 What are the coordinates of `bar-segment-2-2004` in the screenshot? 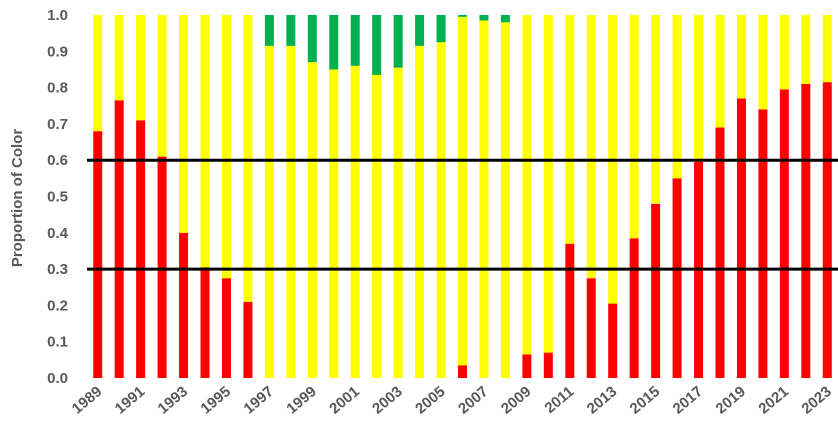 It's located at (420, 30).